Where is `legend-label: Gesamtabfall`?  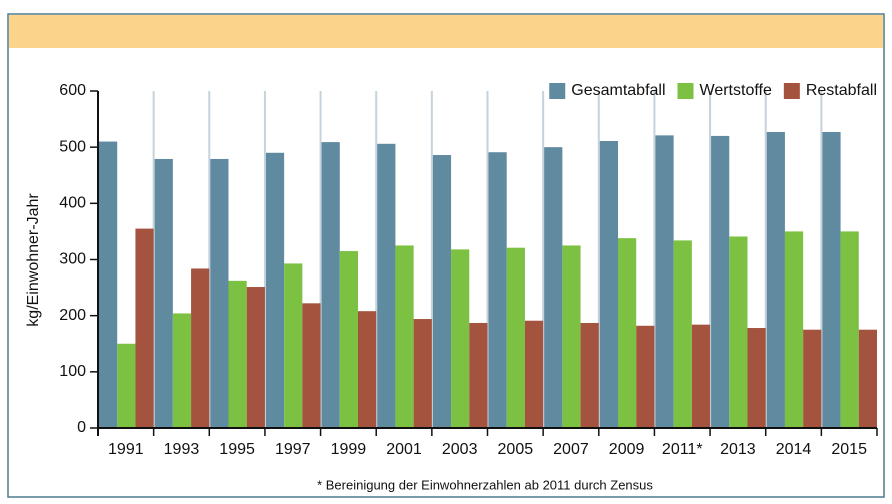 legend-label: Gesamtabfall is located at coordinates (618, 90).